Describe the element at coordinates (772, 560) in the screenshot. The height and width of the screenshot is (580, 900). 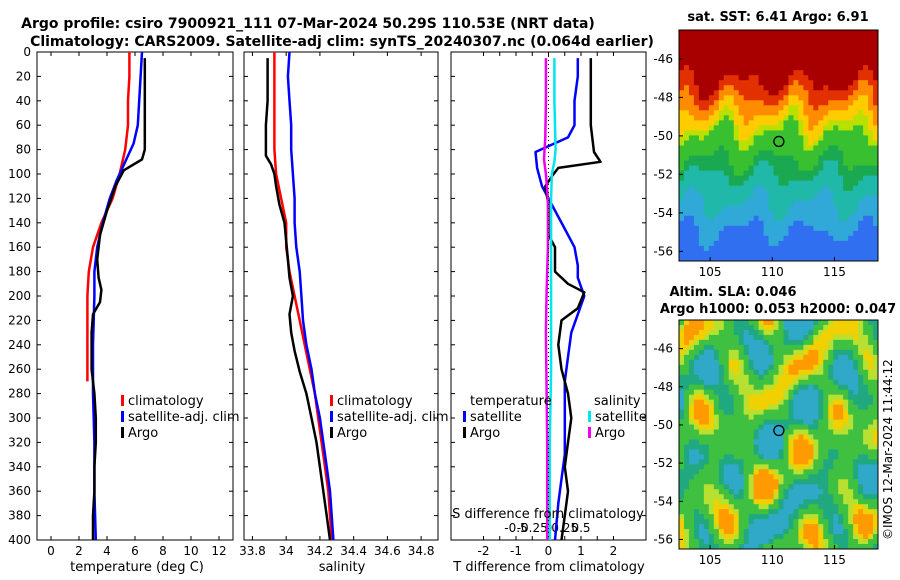
I see `map-xtick-label: 110` at that location.